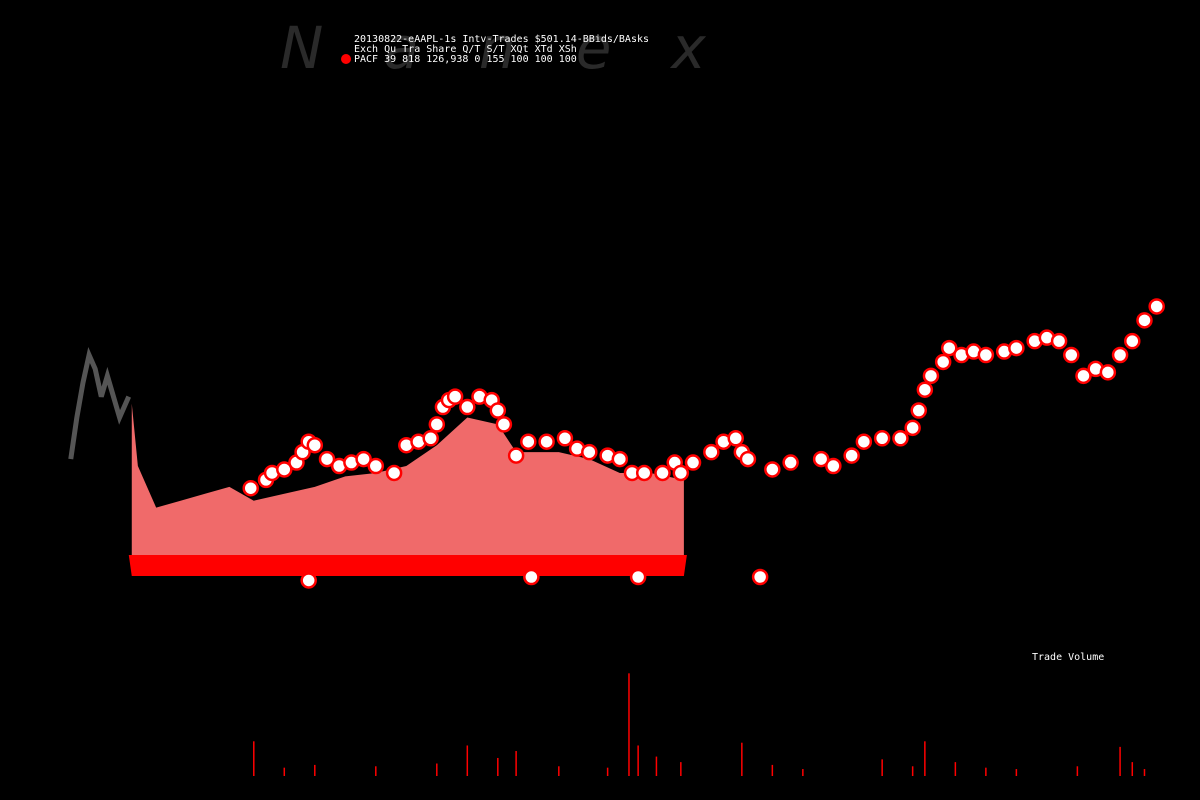 This screenshot has width=1200, height=800. I want to click on volume-title: Trade Volume, so click(1068, 657).